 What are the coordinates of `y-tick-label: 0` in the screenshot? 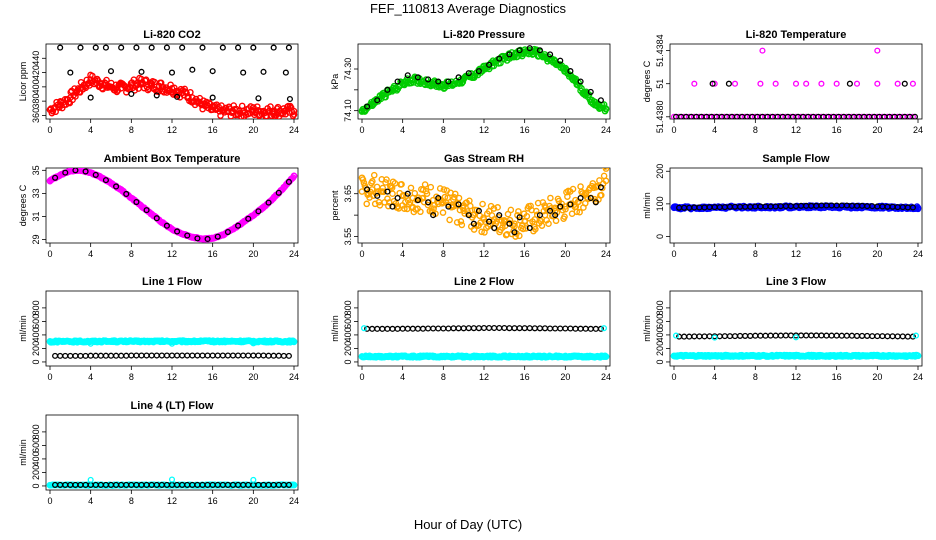 It's located at (660, 361).